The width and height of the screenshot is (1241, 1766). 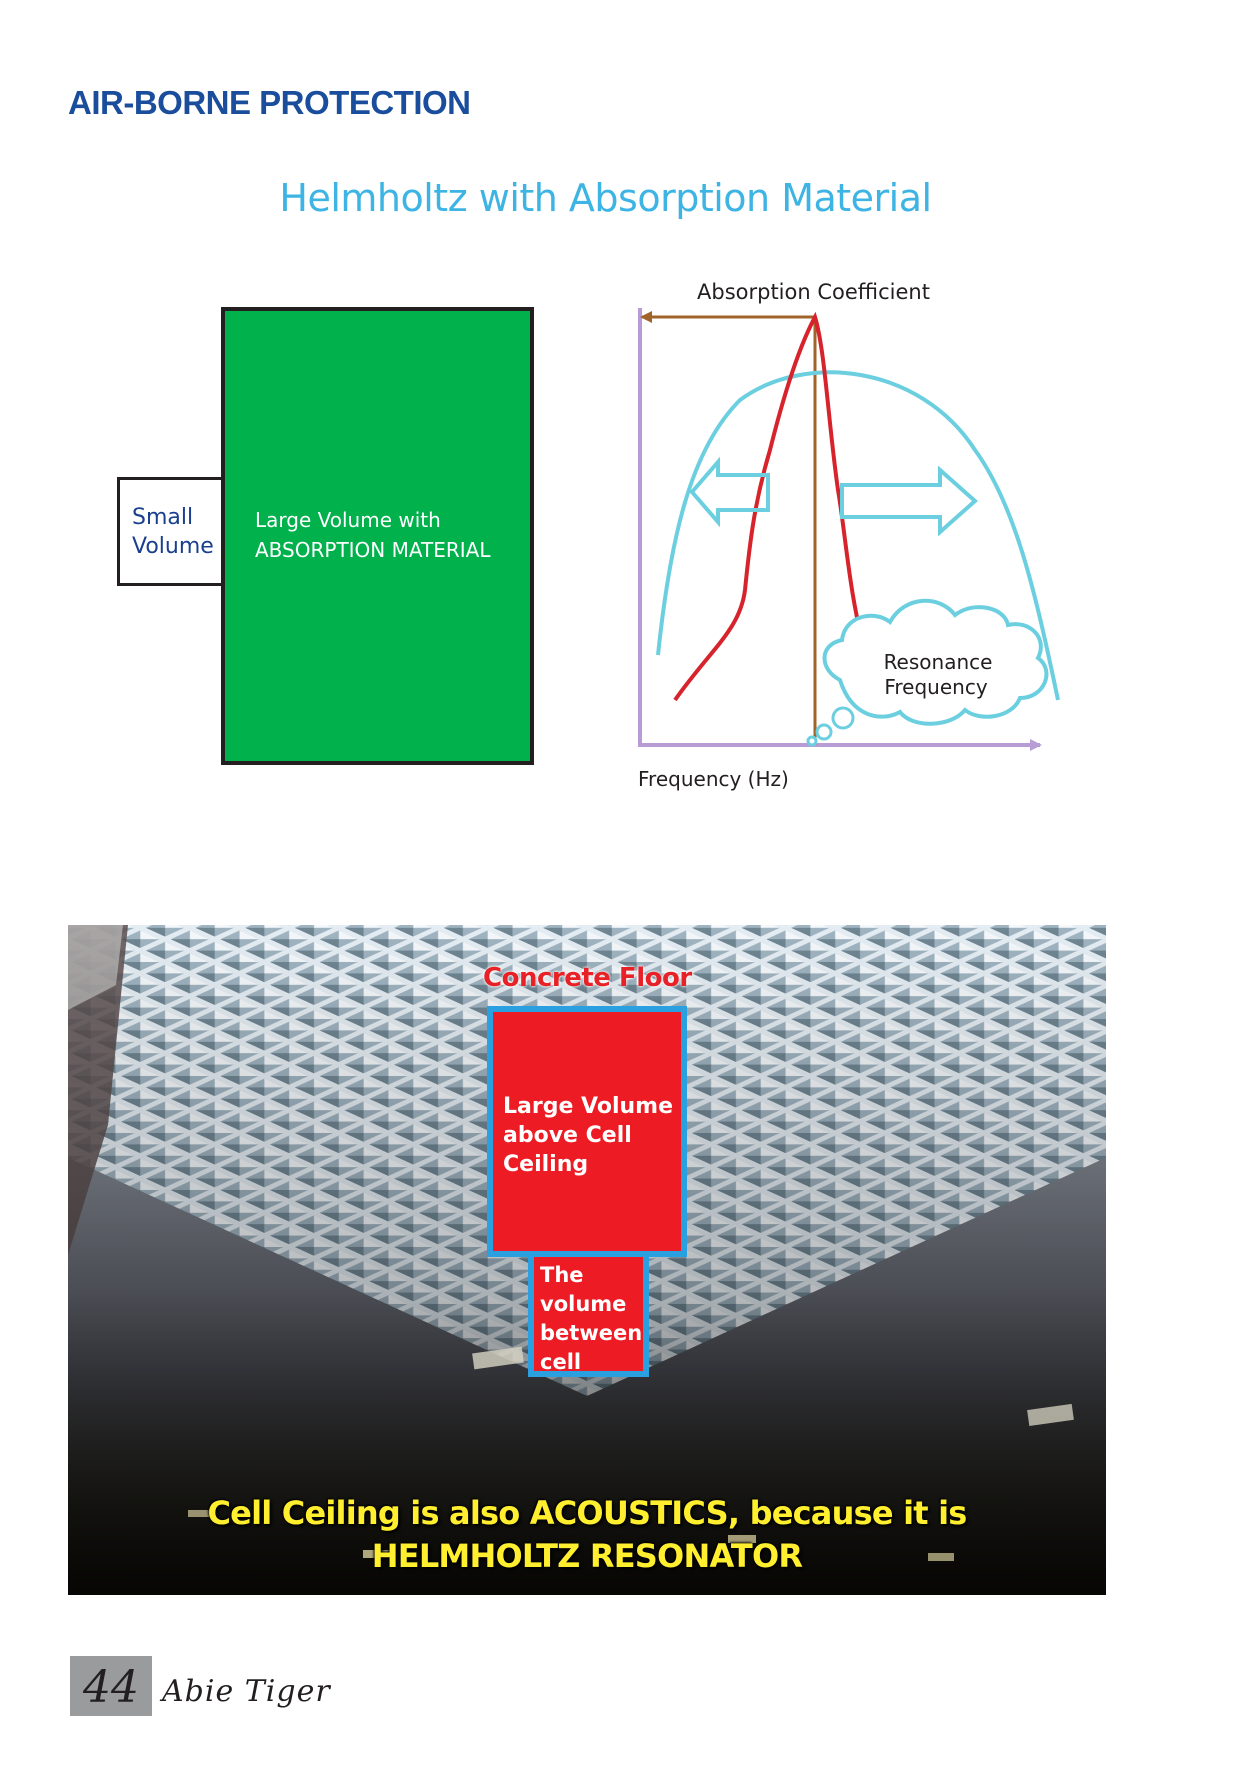 I want to click on author-signature: Abie Tiger, so click(x=246, y=1691).